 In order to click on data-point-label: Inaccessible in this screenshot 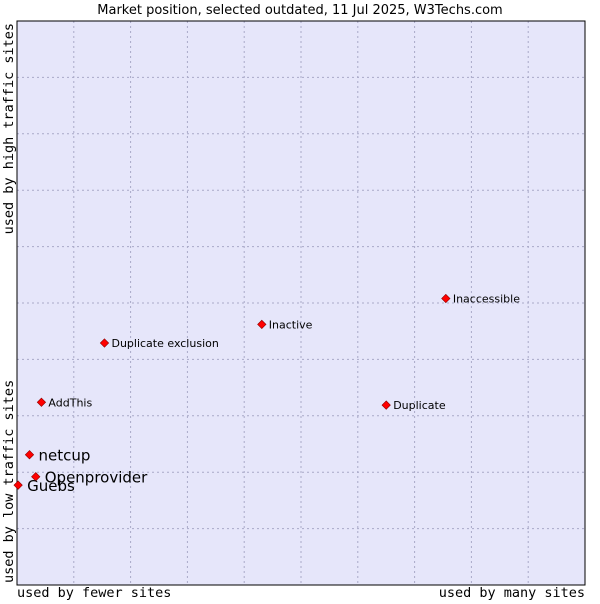, I will do `click(486, 298)`.